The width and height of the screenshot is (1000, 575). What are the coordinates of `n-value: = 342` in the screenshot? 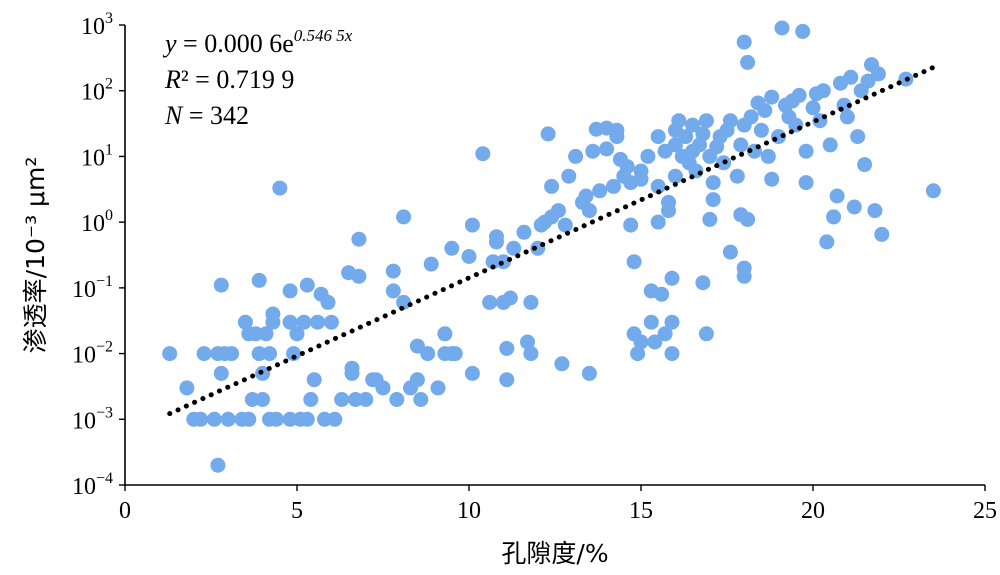 It's located at (215, 115).